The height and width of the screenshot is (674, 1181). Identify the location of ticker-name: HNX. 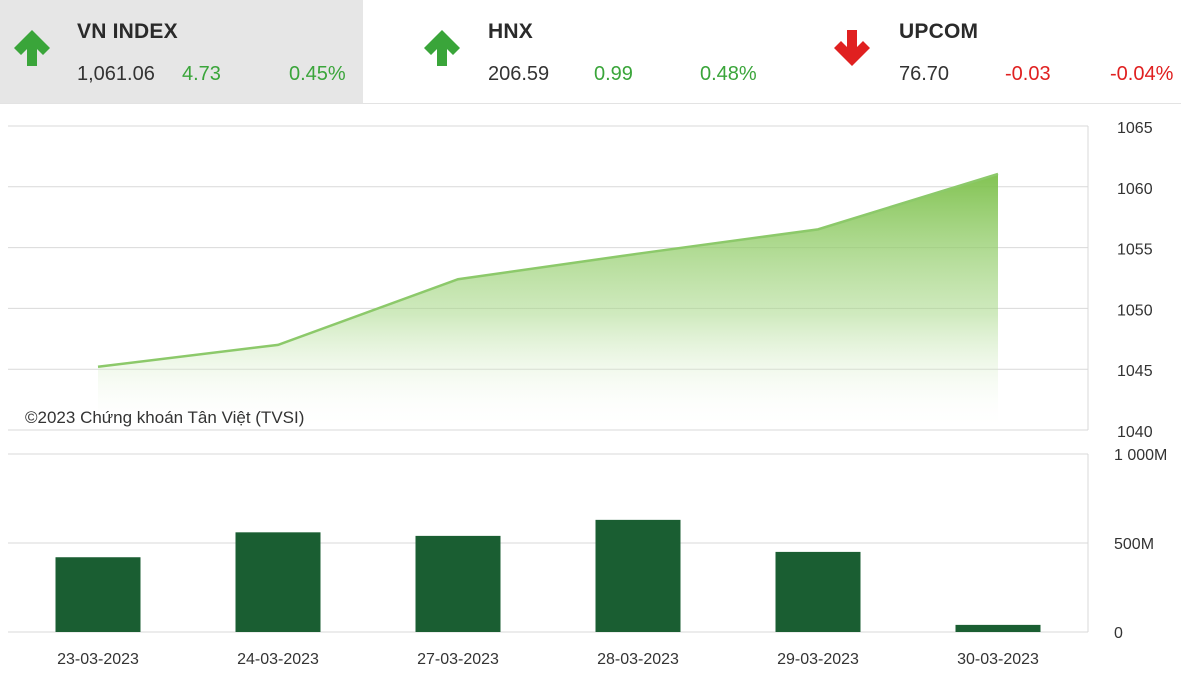
(510, 31).